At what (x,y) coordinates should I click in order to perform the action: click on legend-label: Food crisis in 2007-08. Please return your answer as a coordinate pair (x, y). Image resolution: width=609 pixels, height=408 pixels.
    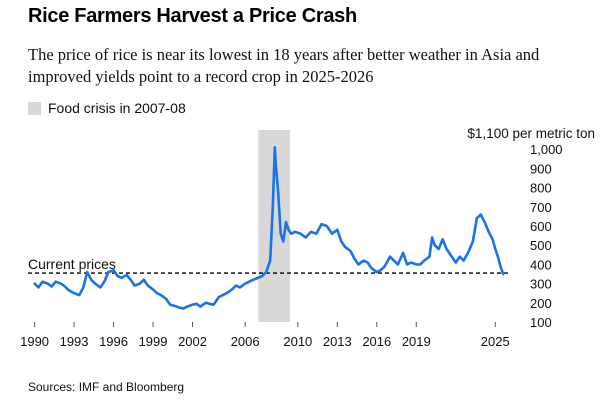
    Looking at the image, I should click on (117, 108).